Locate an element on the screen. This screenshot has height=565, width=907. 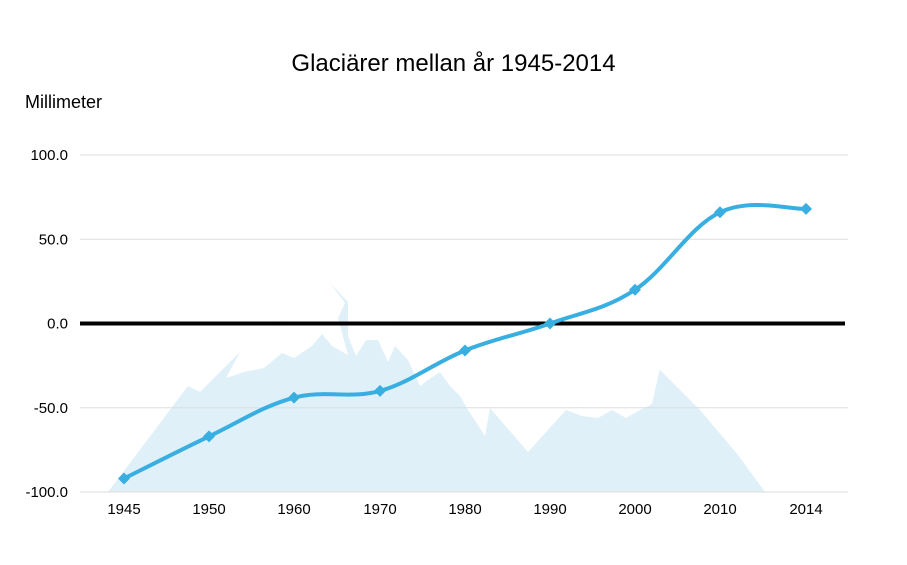
x-tick-label: 1960 is located at coordinates (293, 509).